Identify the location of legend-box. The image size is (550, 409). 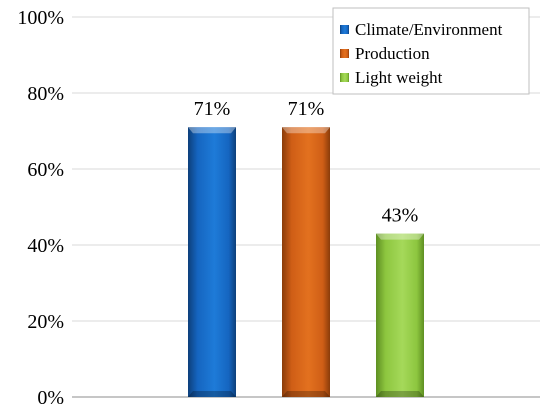
(431, 51).